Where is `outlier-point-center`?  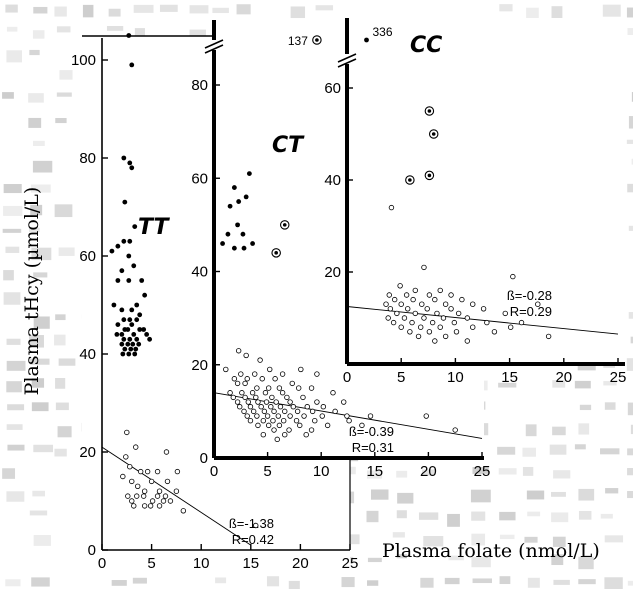
outlier-point-center is located at coordinates (317, 40).